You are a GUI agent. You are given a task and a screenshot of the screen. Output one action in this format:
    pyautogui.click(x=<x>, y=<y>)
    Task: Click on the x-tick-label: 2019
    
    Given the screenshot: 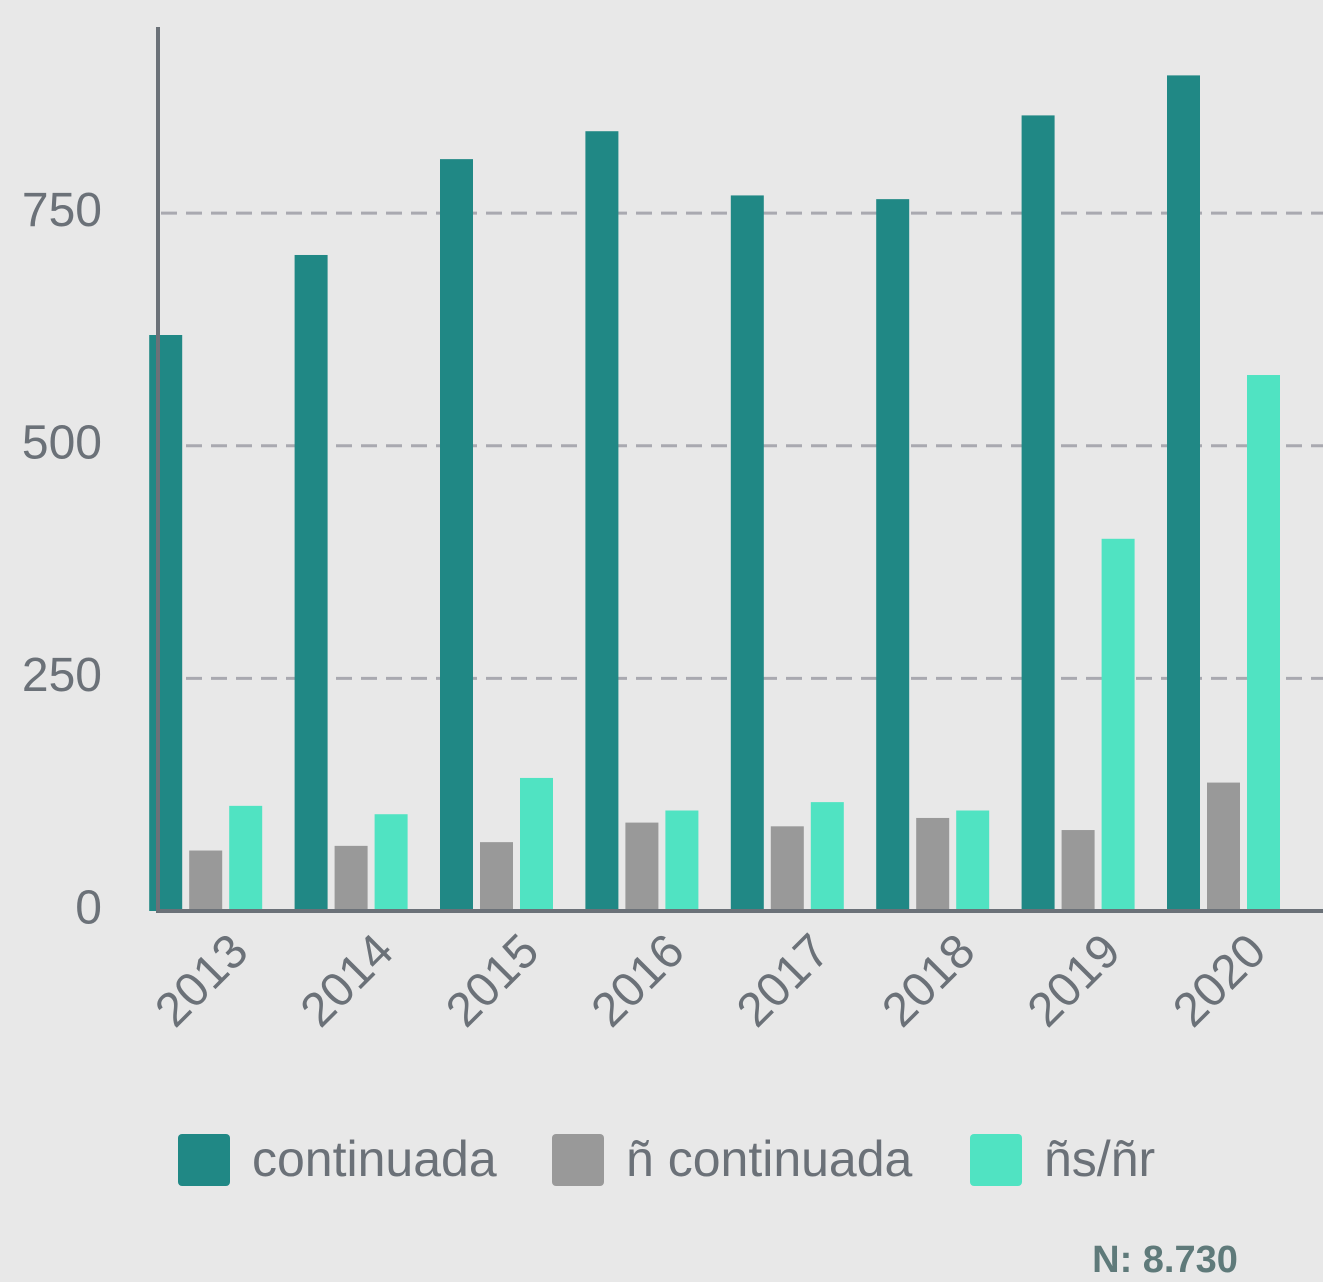 What is the action you would take?
    pyautogui.click(x=1074, y=980)
    